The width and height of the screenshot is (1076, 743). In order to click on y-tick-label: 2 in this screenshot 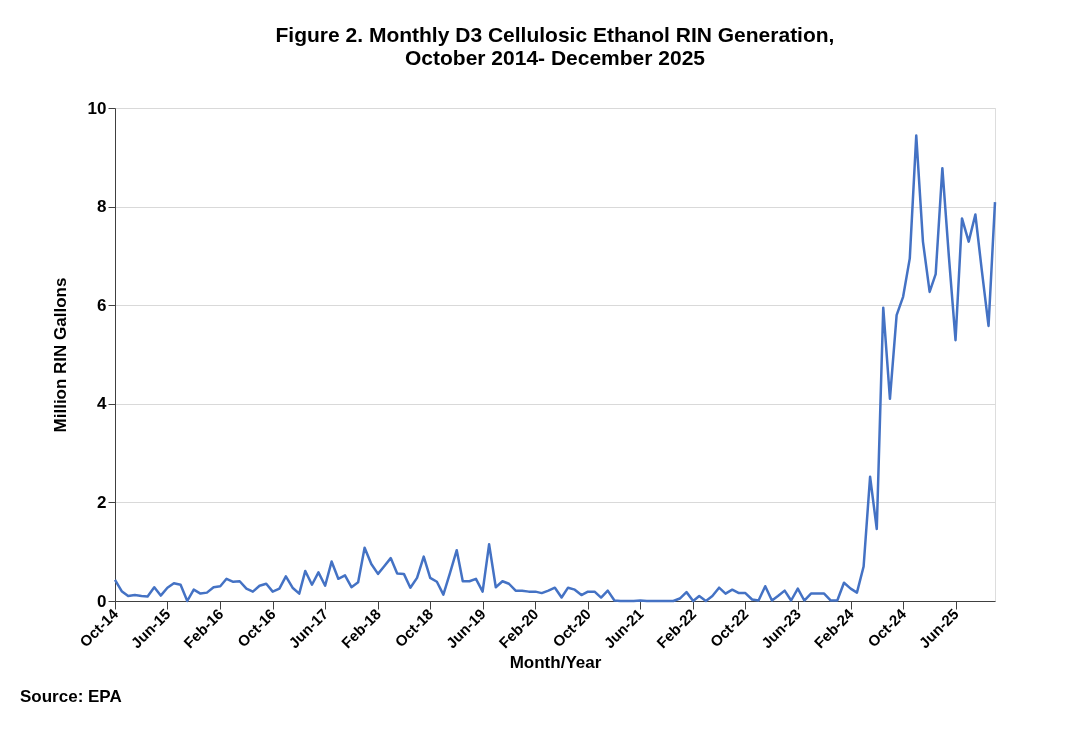, I will do `click(102, 502)`.